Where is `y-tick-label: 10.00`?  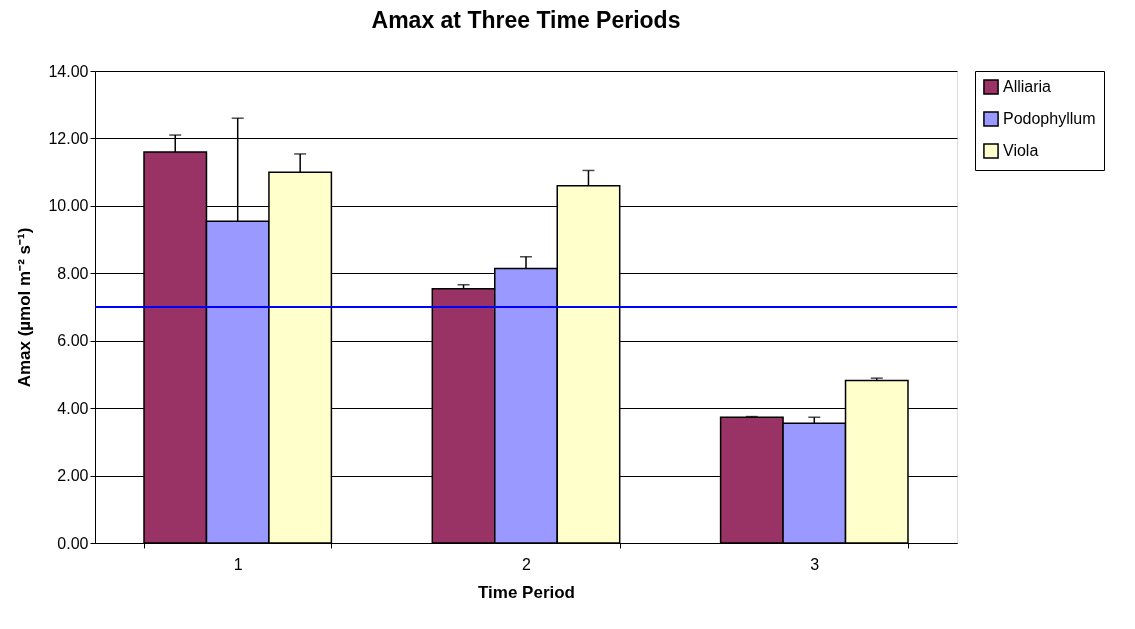
y-tick-label: 10.00 is located at coordinates (68, 206).